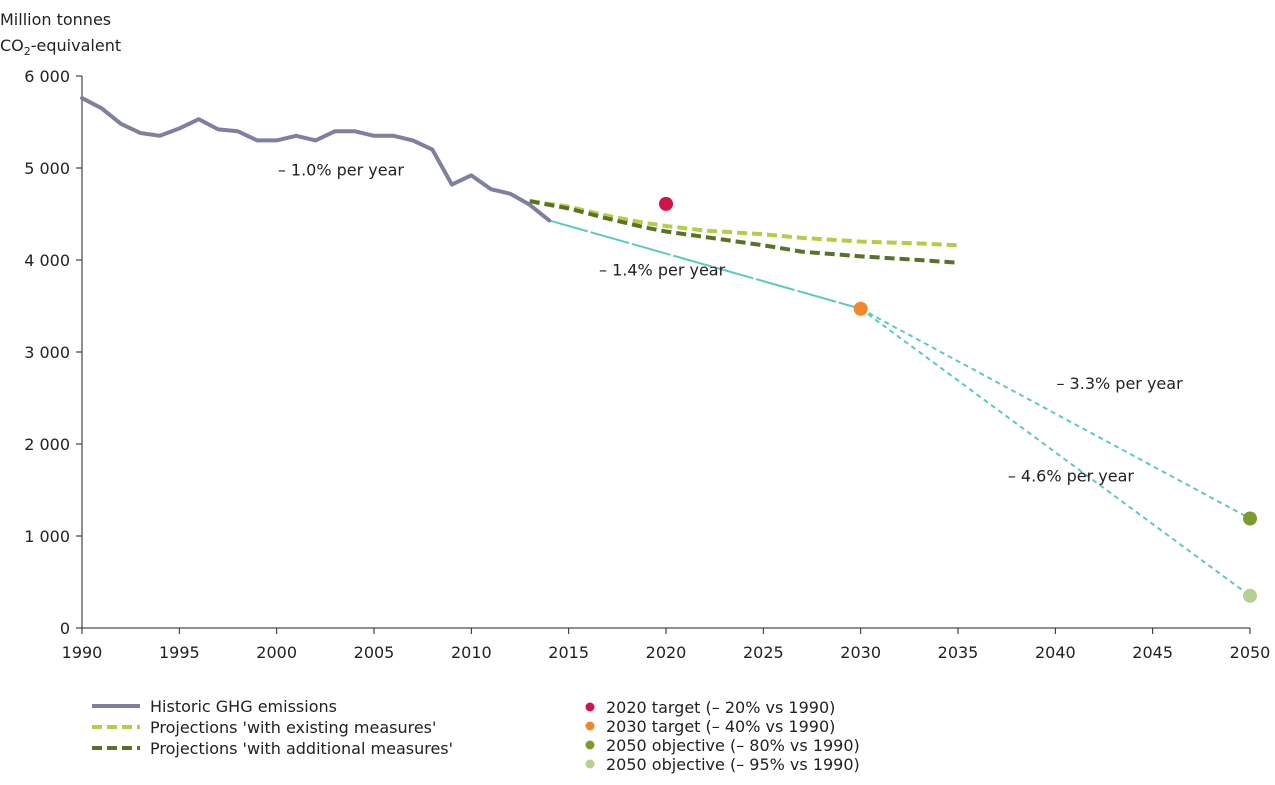  Describe the element at coordinates (293, 727) in the screenshot. I see `legend-label: Projections 'with existing measures'` at that location.